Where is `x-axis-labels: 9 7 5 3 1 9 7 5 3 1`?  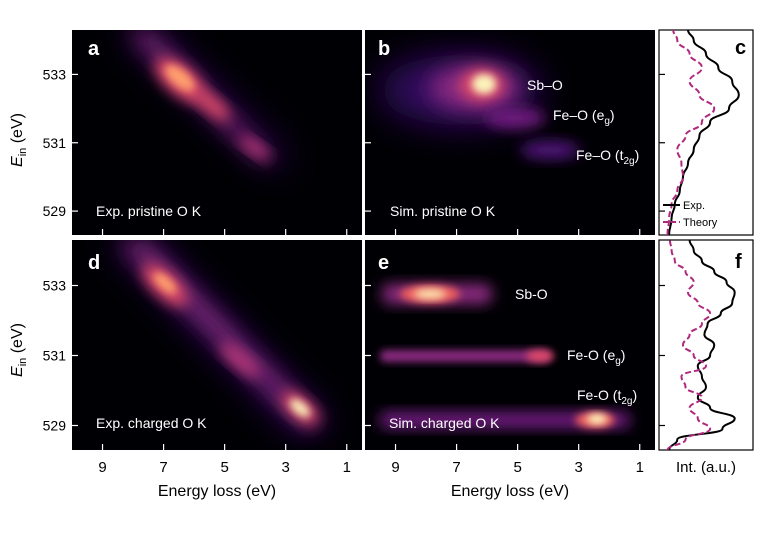
x-axis-labels: 9 7 5 3 1 9 7 5 3 1 is located at coordinates (371, 467).